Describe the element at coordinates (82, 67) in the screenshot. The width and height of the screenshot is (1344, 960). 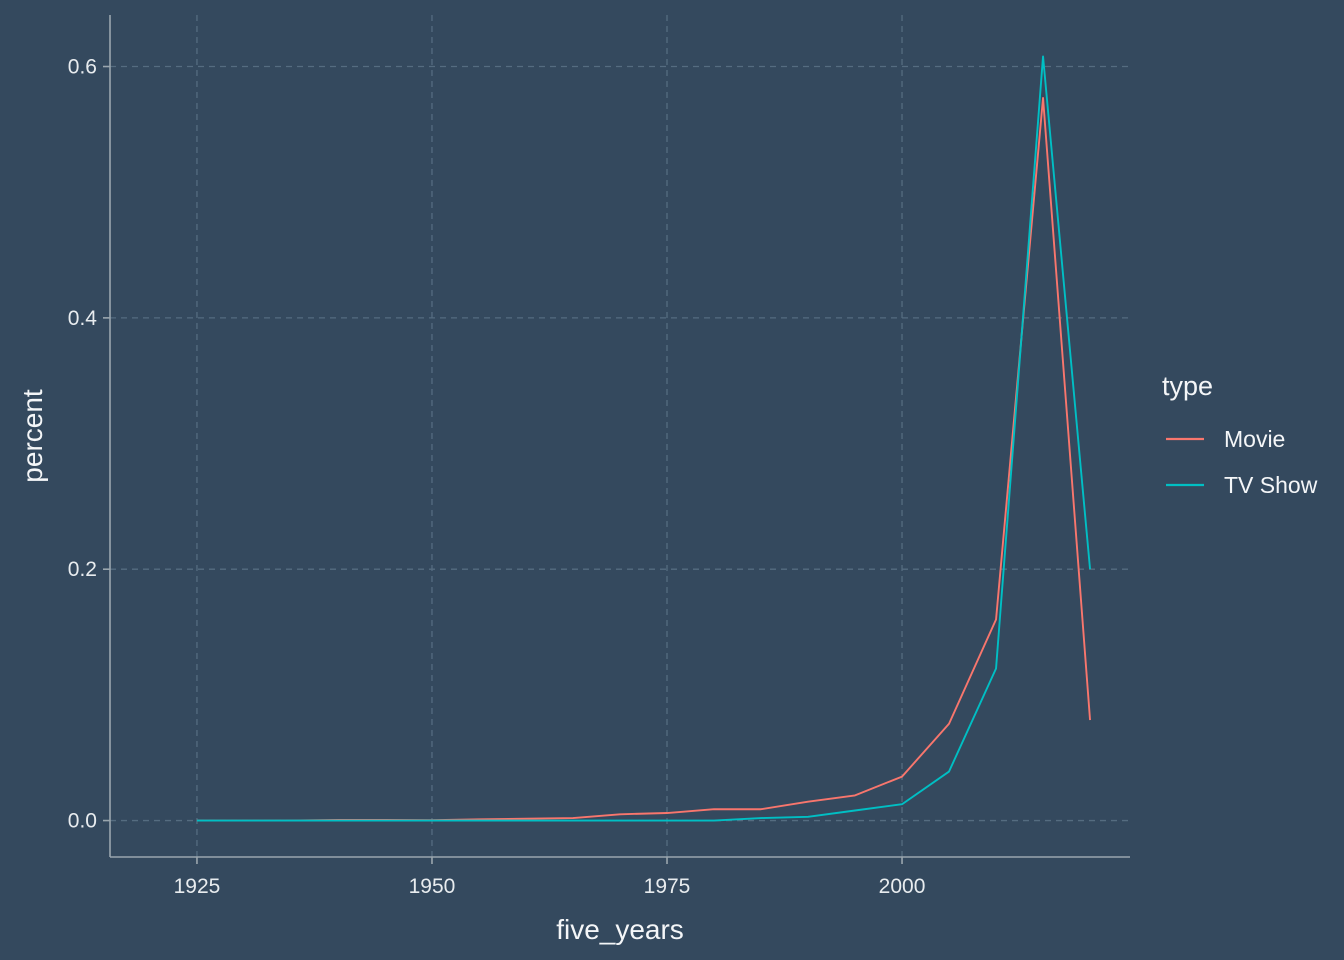
I see `y-tick-label: 0.6` at that location.